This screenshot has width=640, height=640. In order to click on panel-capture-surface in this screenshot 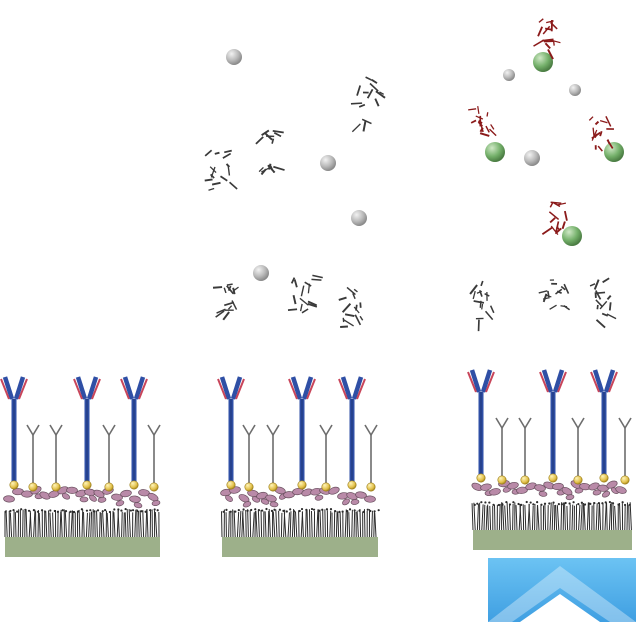, I will do `click(80, 466)`.